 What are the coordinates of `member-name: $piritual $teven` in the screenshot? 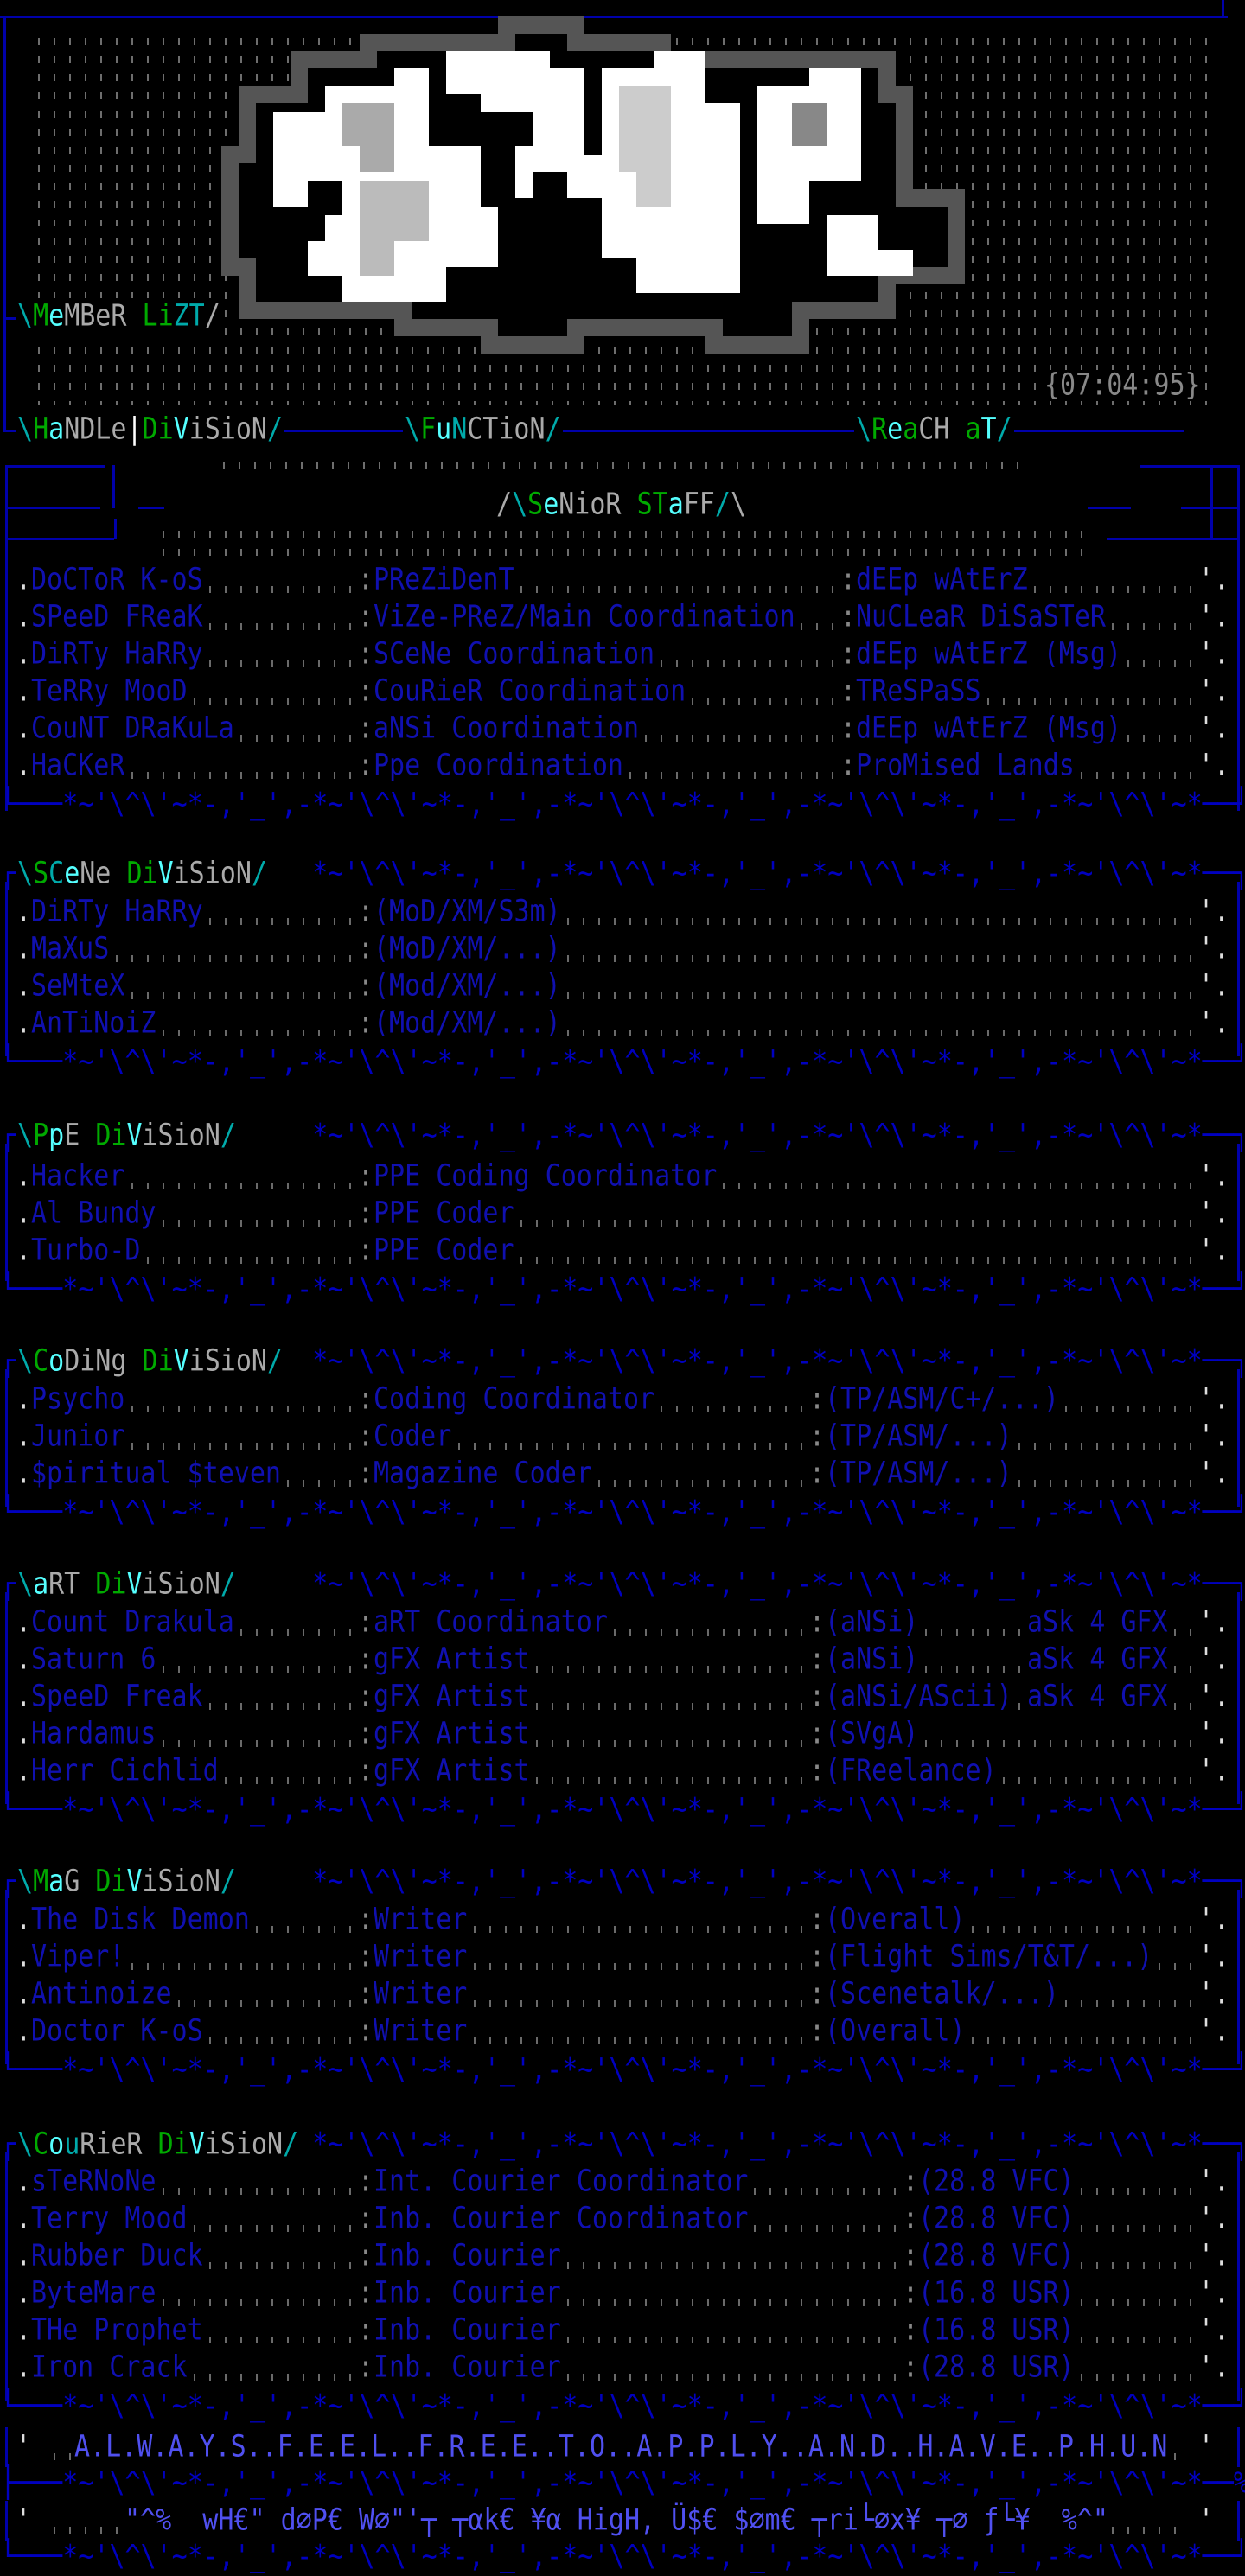 It's located at (157, 1473).